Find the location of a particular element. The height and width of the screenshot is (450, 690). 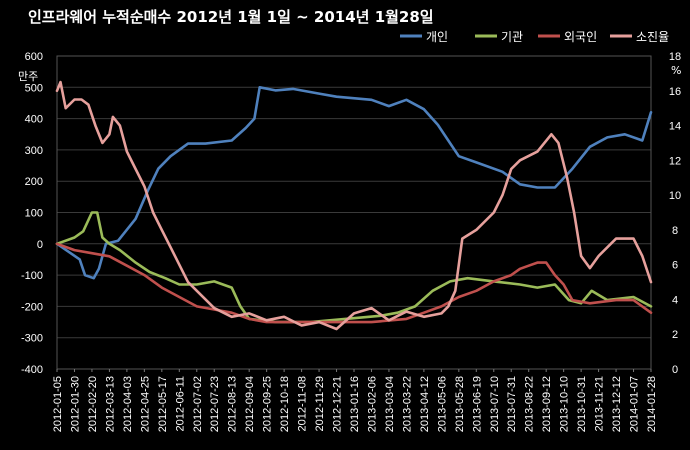

x-tick-label: 2012-01-05 is located at coordinates (58, 404).